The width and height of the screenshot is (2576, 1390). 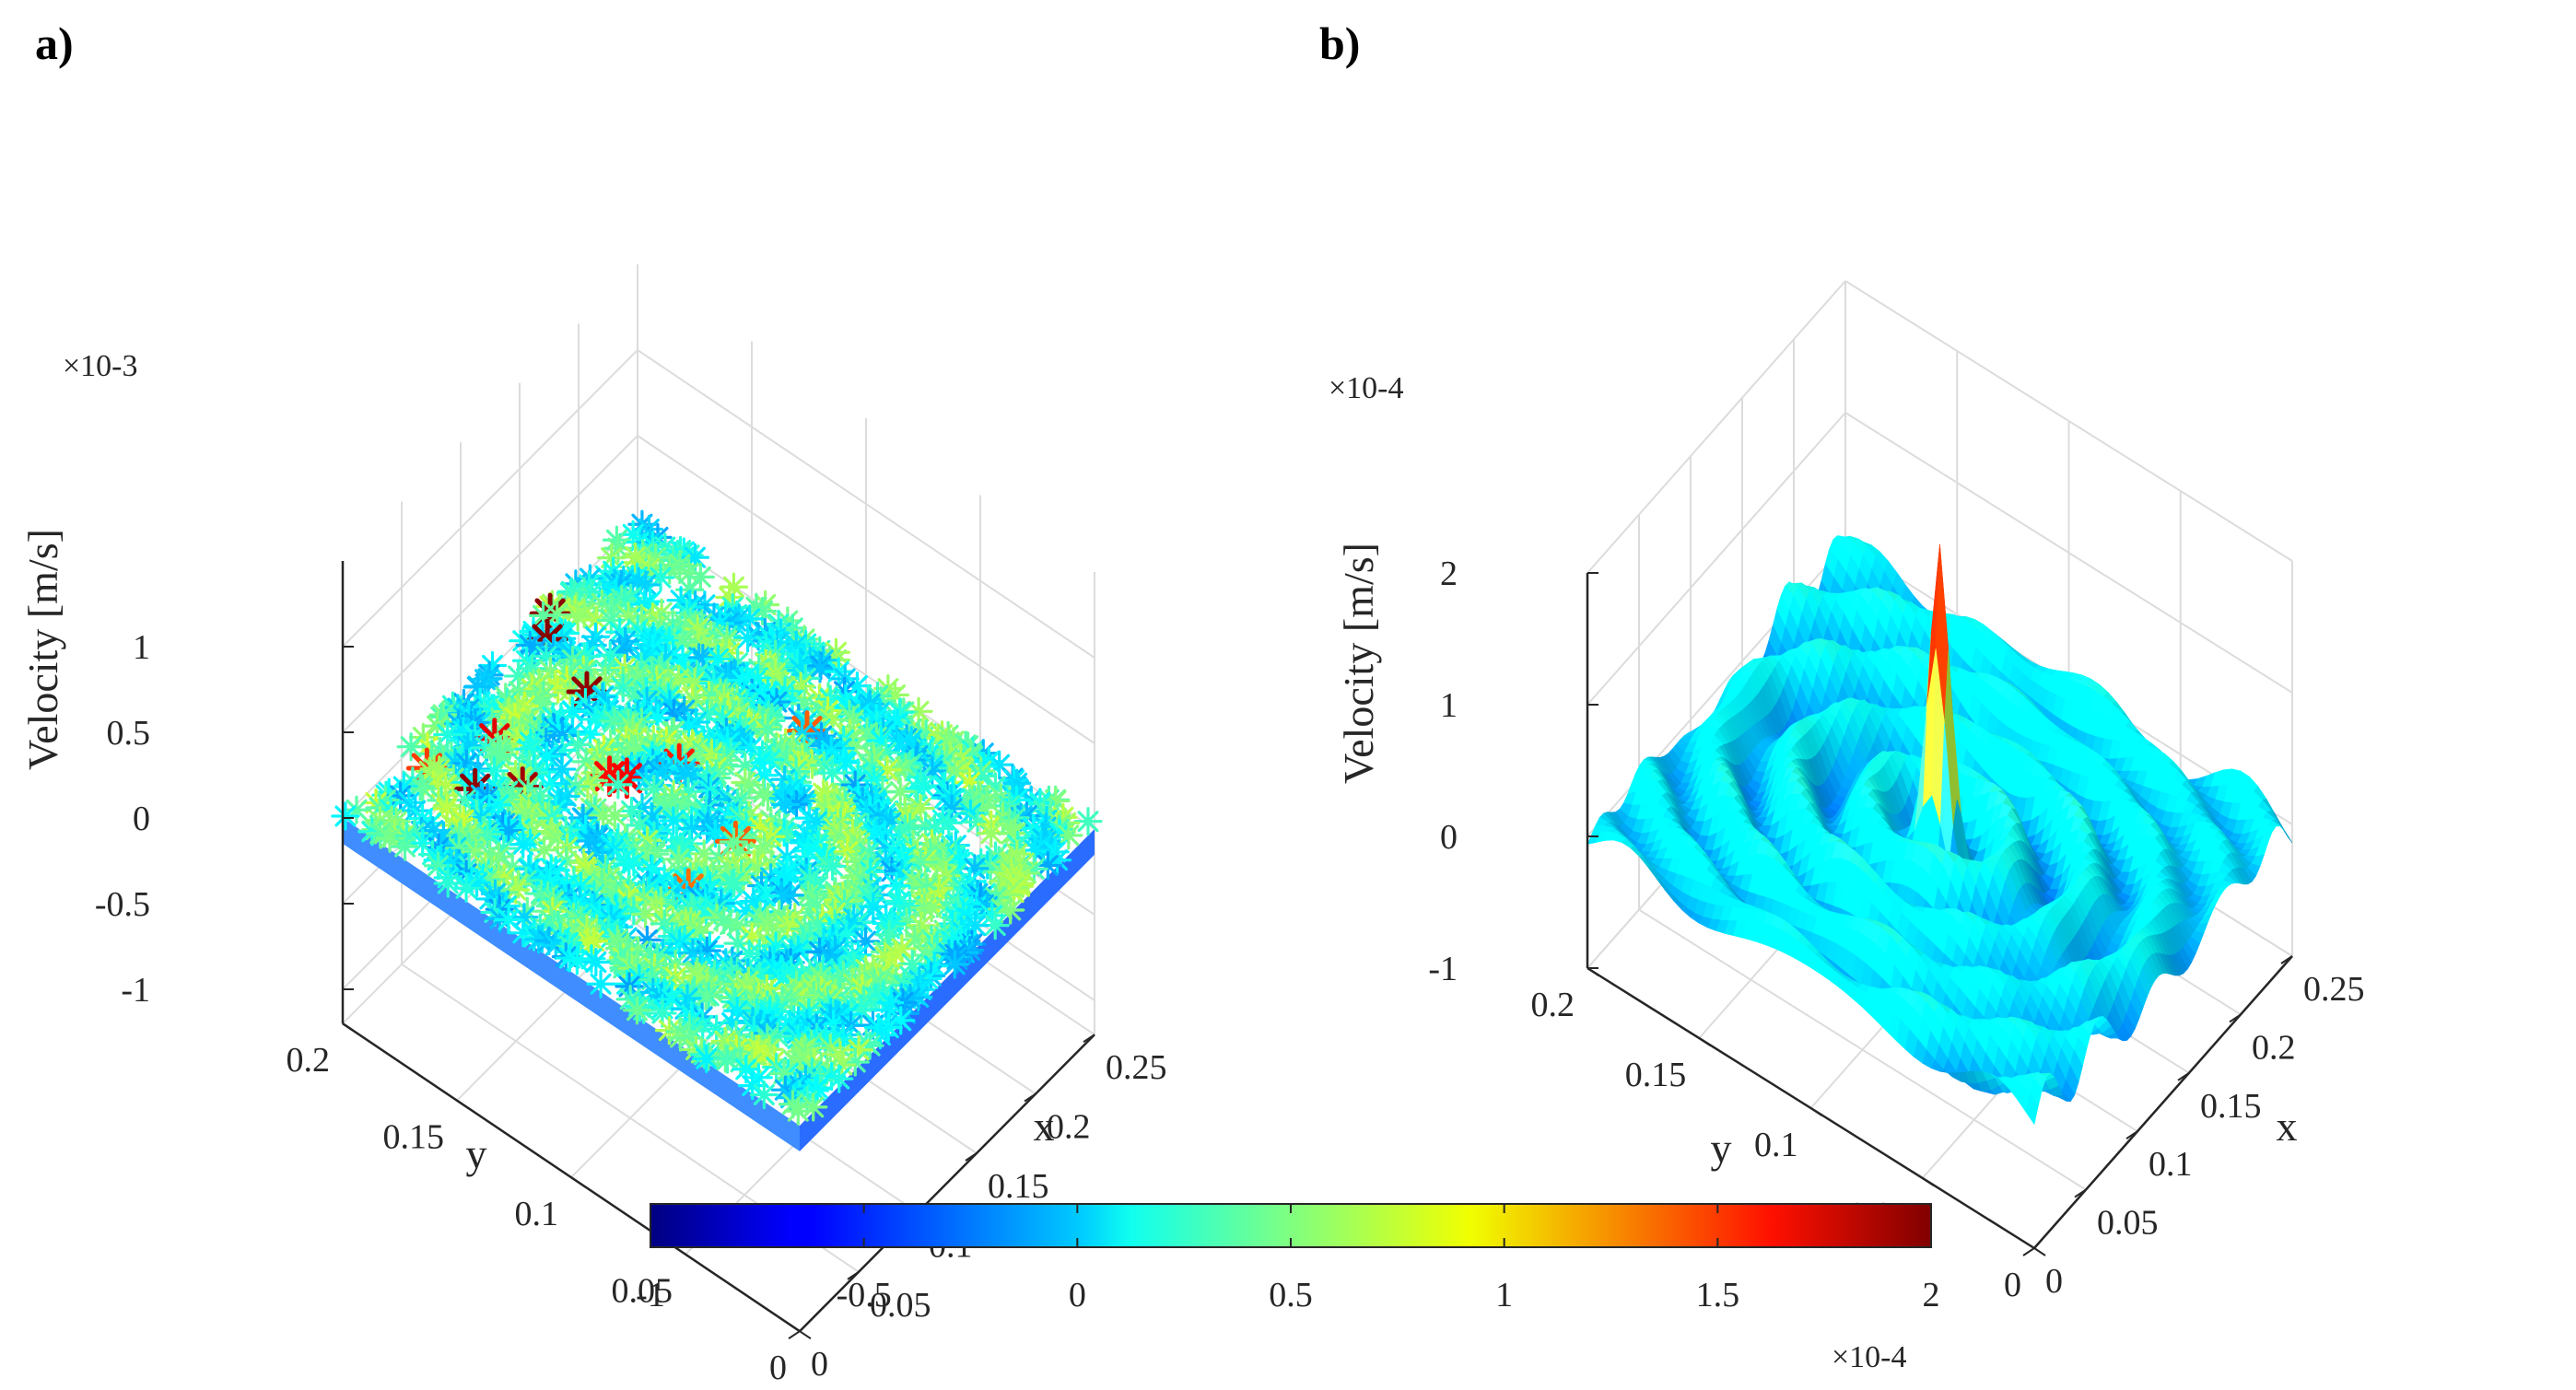 What do you see at coordinates (476, 1153) in the screenshot?
I see `panel-a-ylabel: y` at bounding box center [476, 1153].